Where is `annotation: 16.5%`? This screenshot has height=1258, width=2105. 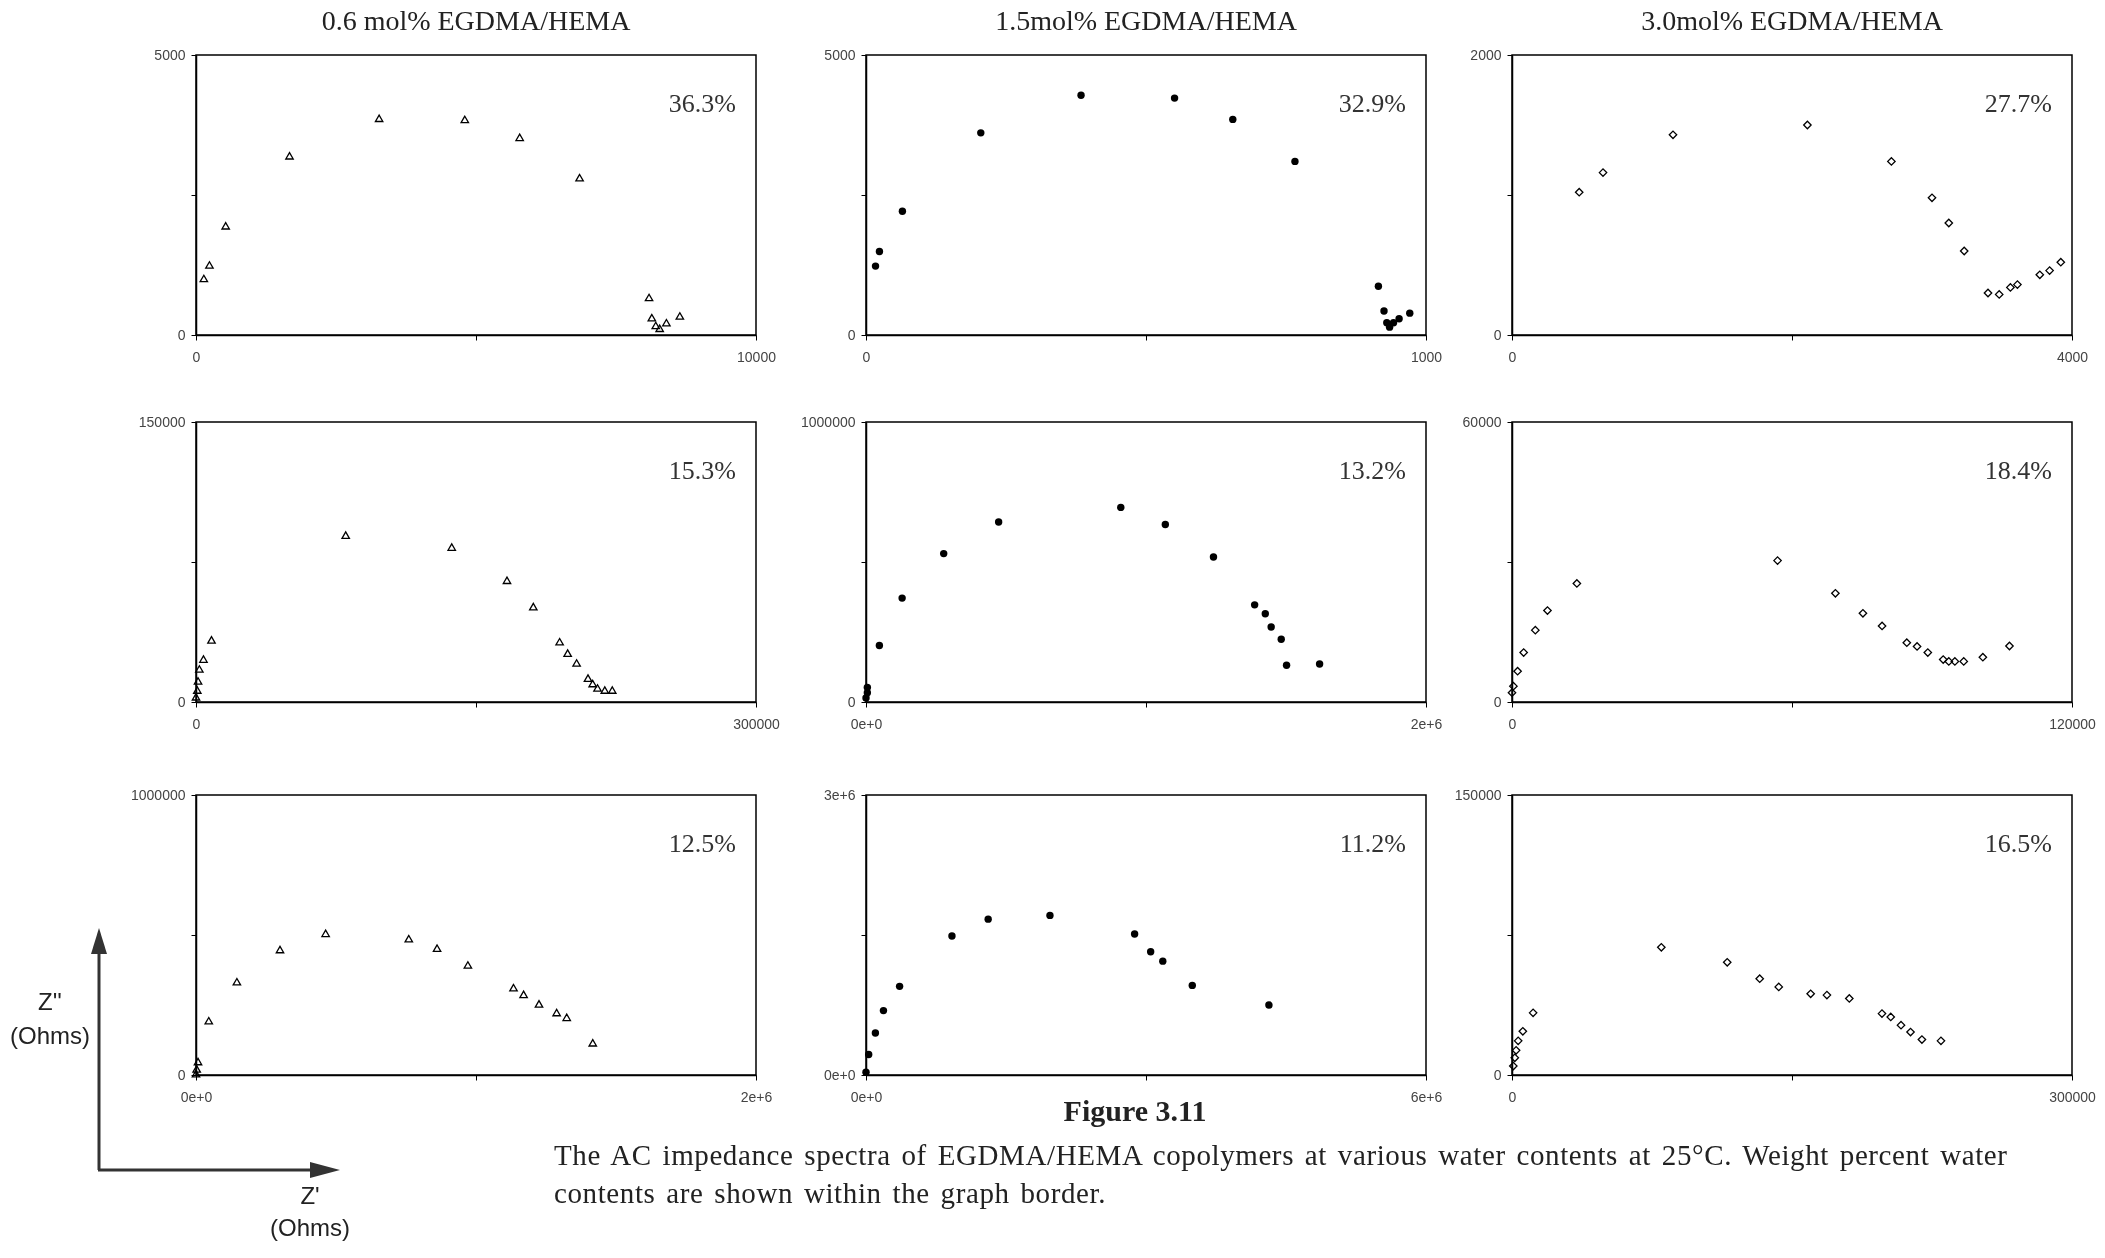 annotation: 16.5% is located at coordinates (2018, 843).